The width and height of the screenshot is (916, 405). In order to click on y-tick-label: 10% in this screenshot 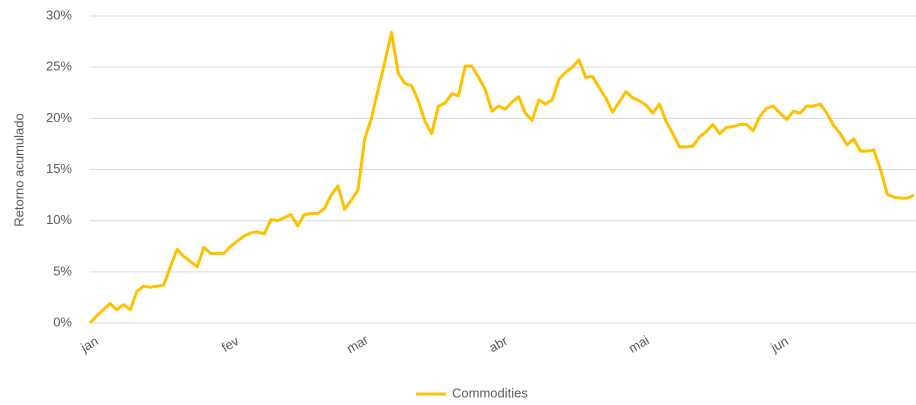, I will do `click(59, 219)`.